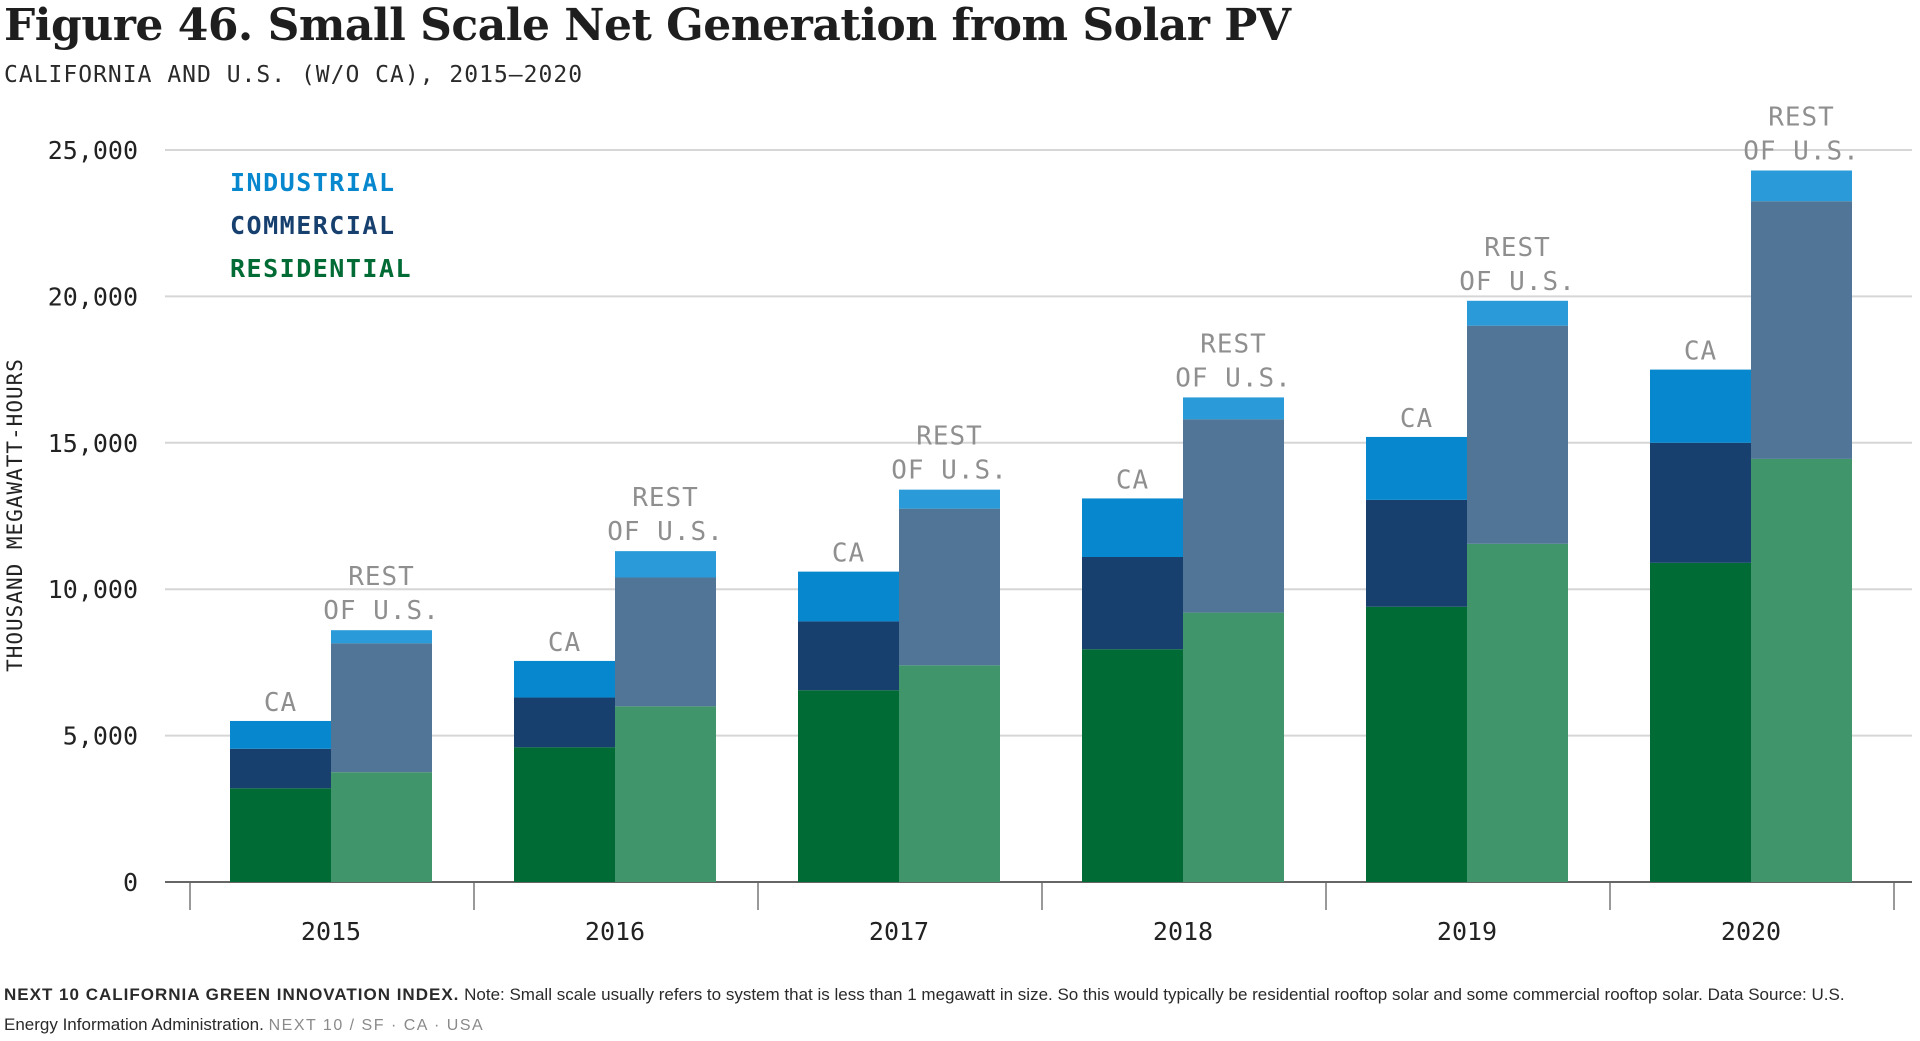 The width and height of the screenshot is (1920, 1041). Describe the element at coordinates (93, 443) in the screenshot. I see `y-tick-label: 15,000` at that location.